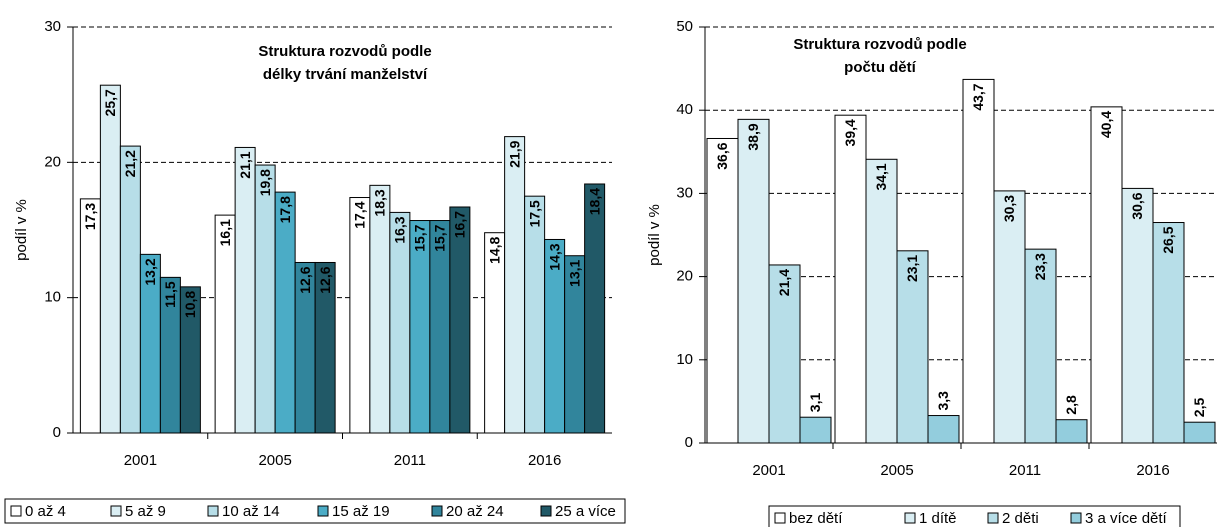 Image resolution: width=1231 pixels, height=527 pixels. What do you see at coordinates (360, 214) in the screenshot?
I see `value-label: 17,4` at bounding box center [360, 214].